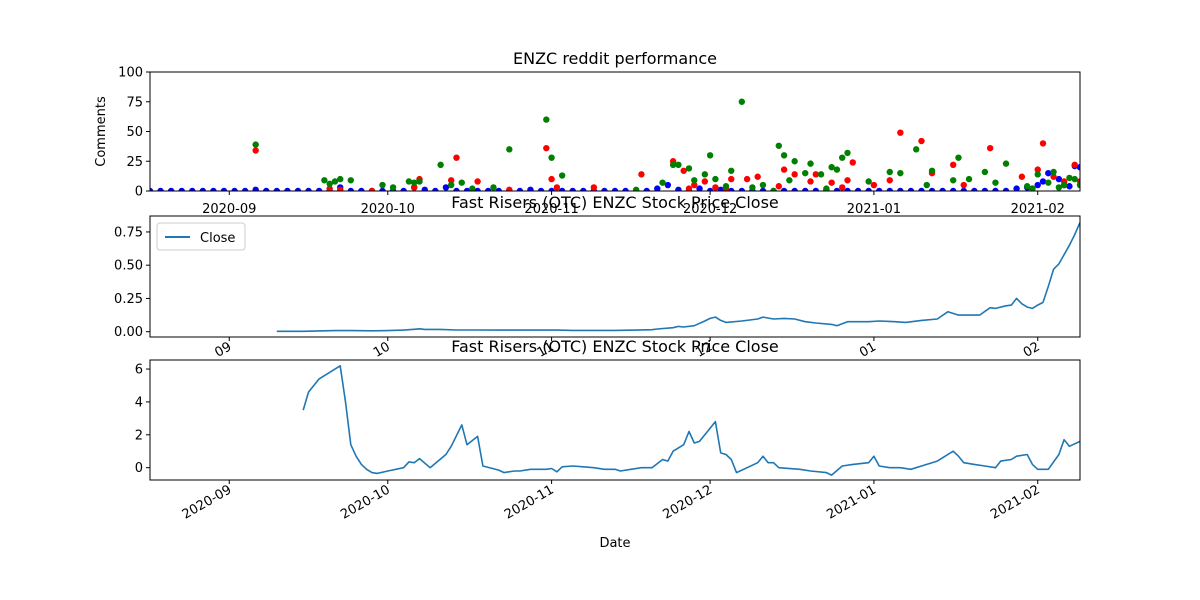  What do you see at coordinates (128, 299) in the screenshot?
I see `y-tick-label: 0.25` at bounding box center [128, 299].